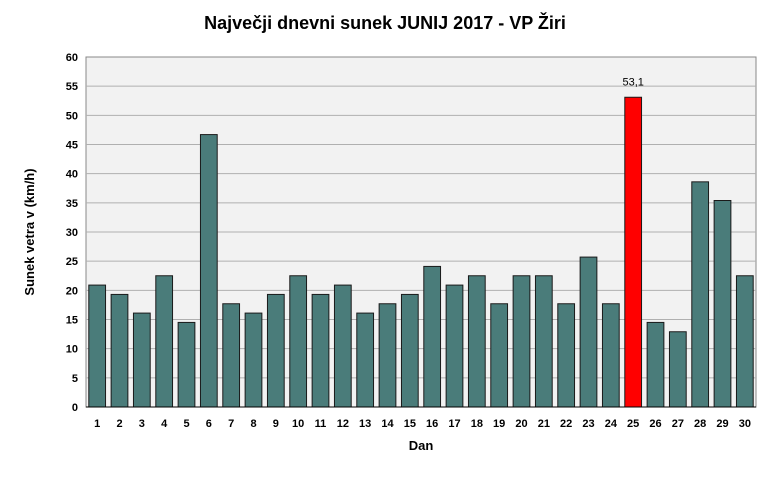  I want to click on x-tick-label: 2, so click(119, 424).